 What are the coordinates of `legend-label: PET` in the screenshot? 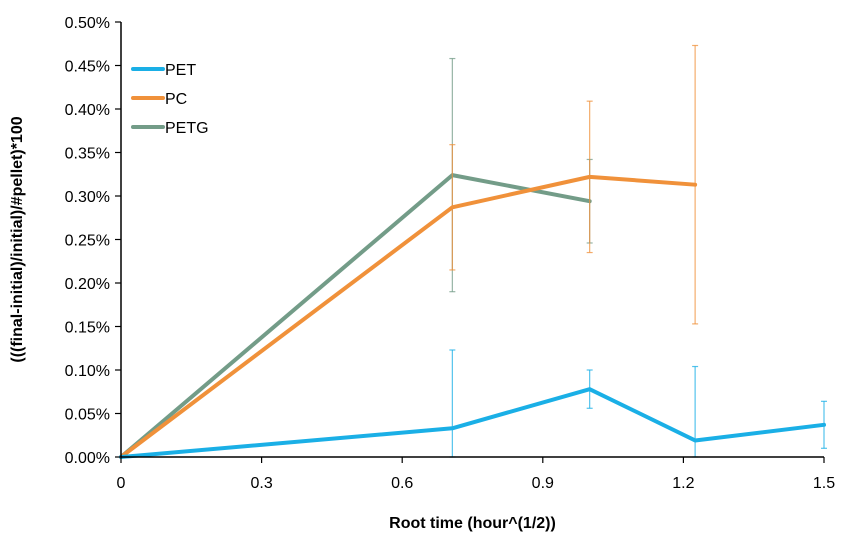 It's located at (180, 70).